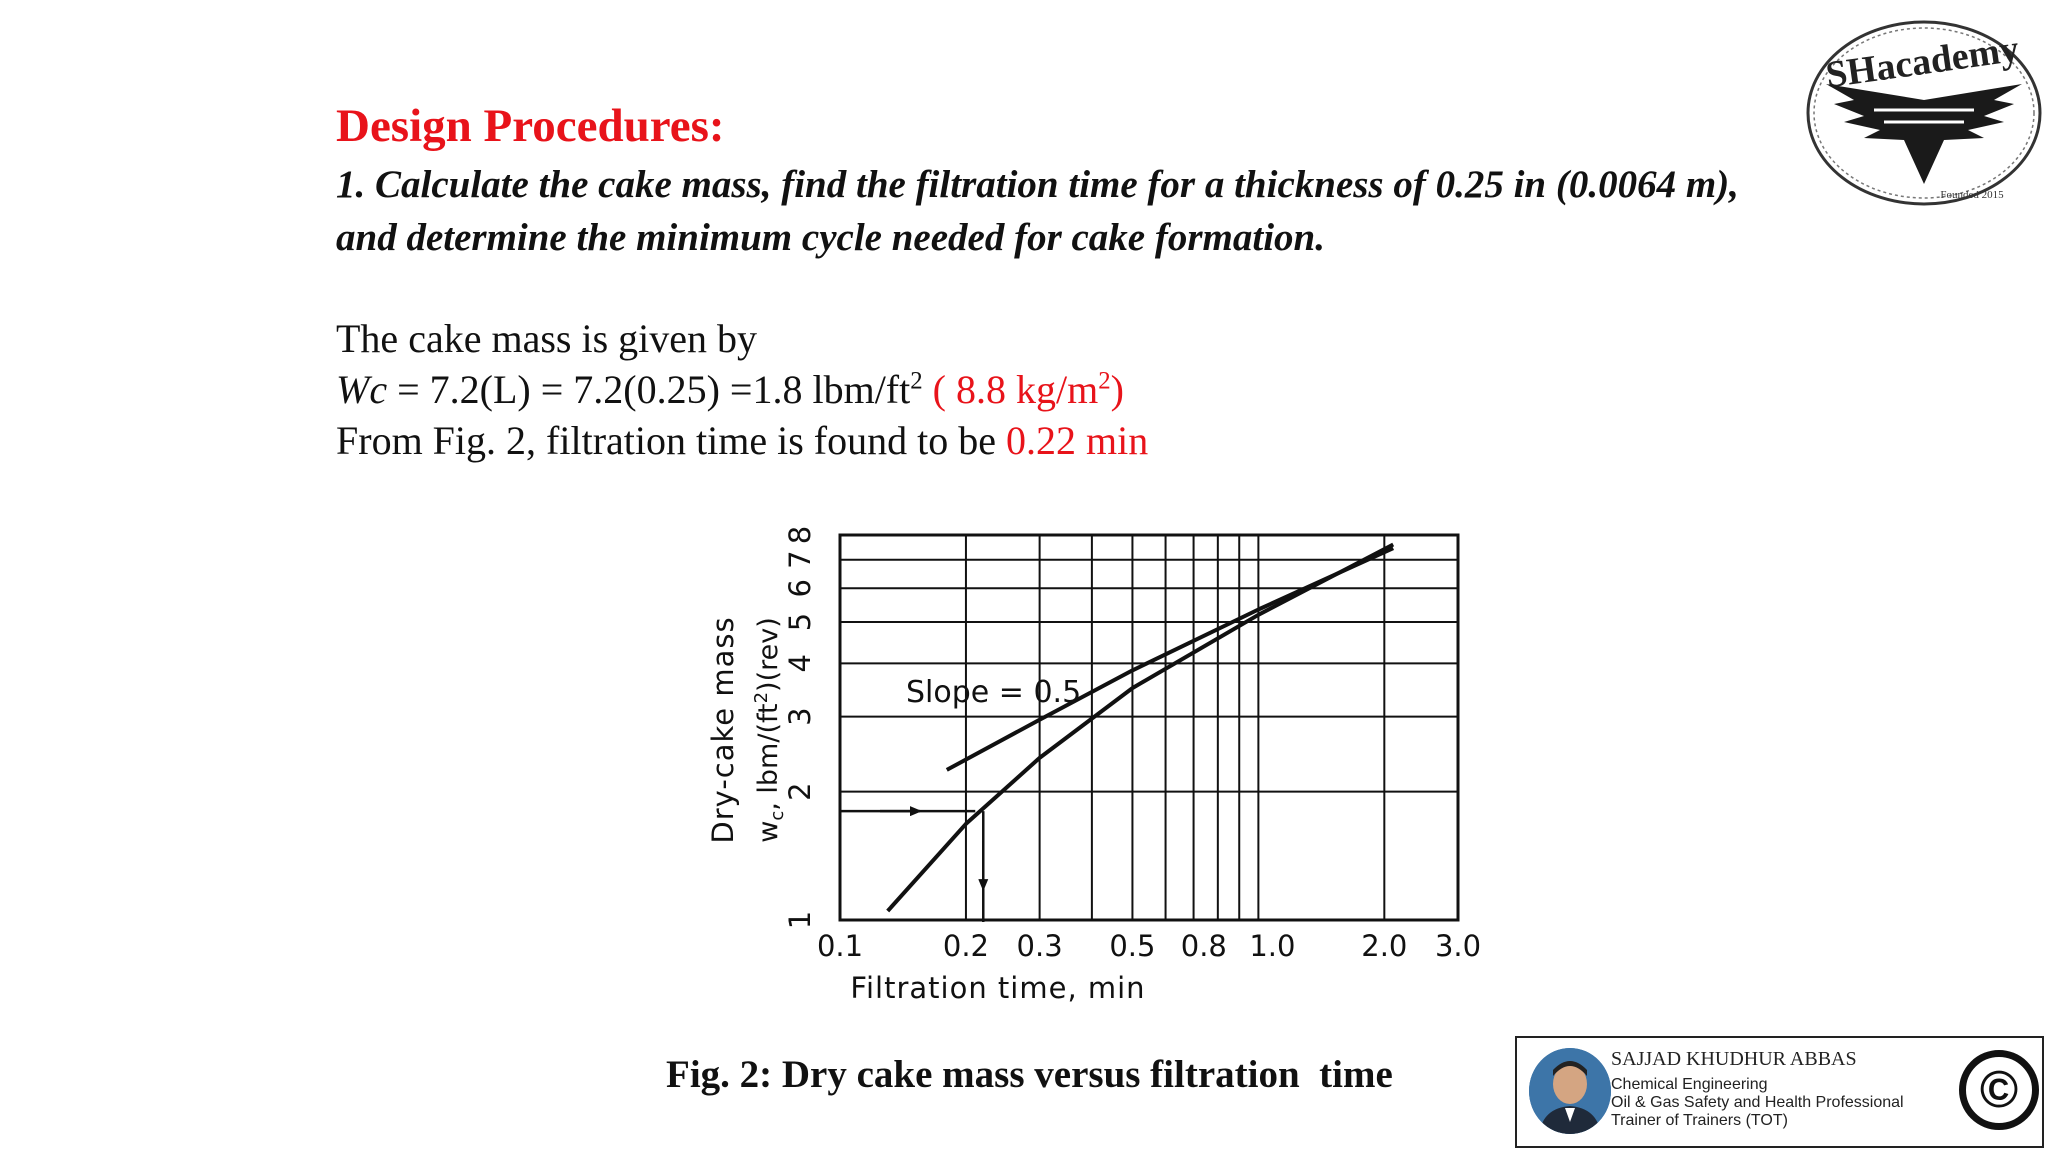  I want to click on x-tick-label: 0.2, so click(966, 946).